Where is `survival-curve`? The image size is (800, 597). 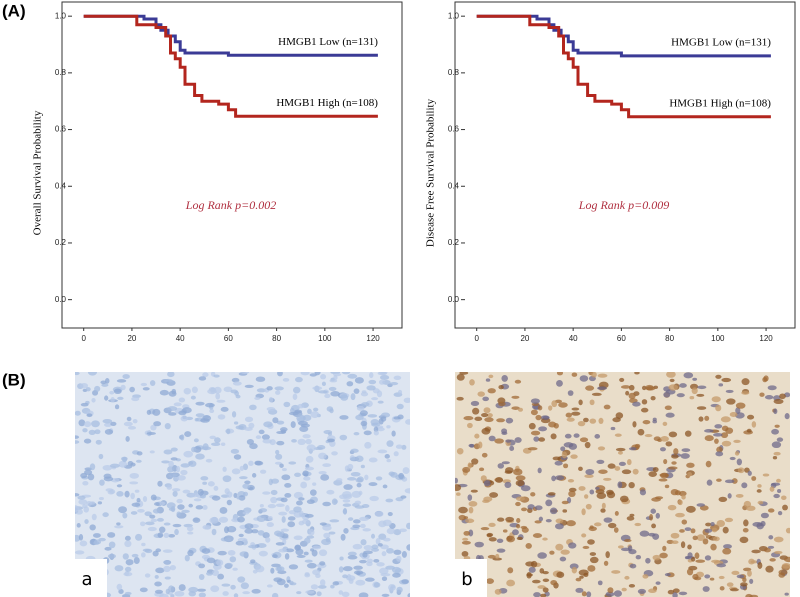 survival-curve is located at coordinates (623, 66).